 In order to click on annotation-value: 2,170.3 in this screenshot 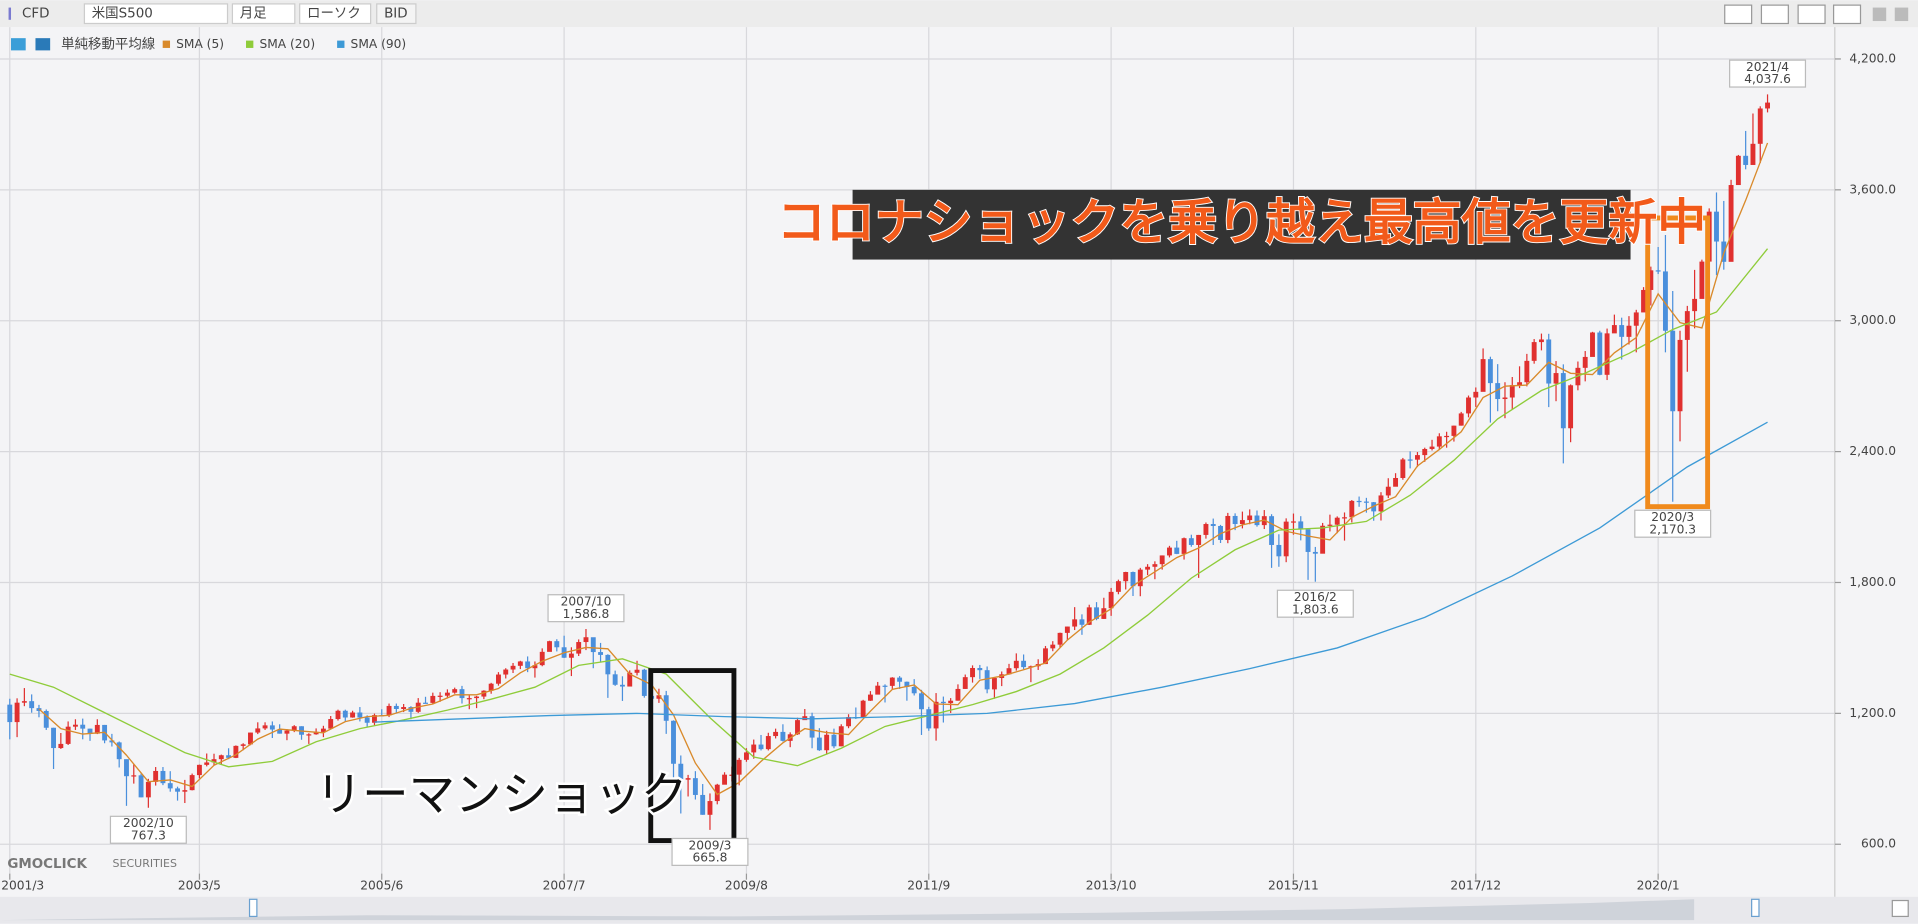, I will do `click(1672, 529)`.